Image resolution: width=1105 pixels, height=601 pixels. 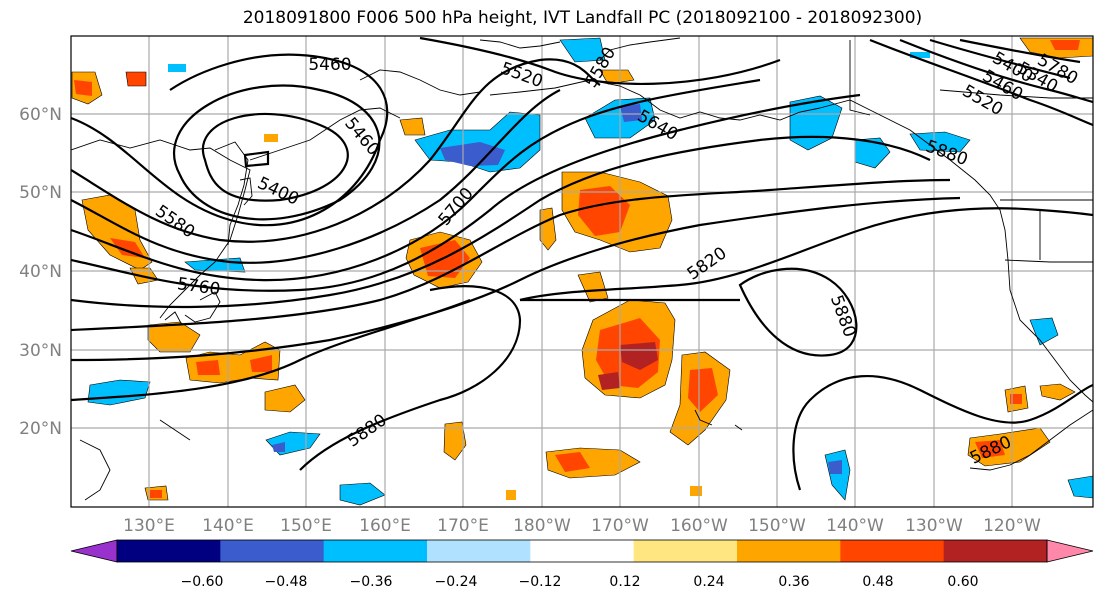 I want to click on colorbar-outline, so click(x=582, y=551).